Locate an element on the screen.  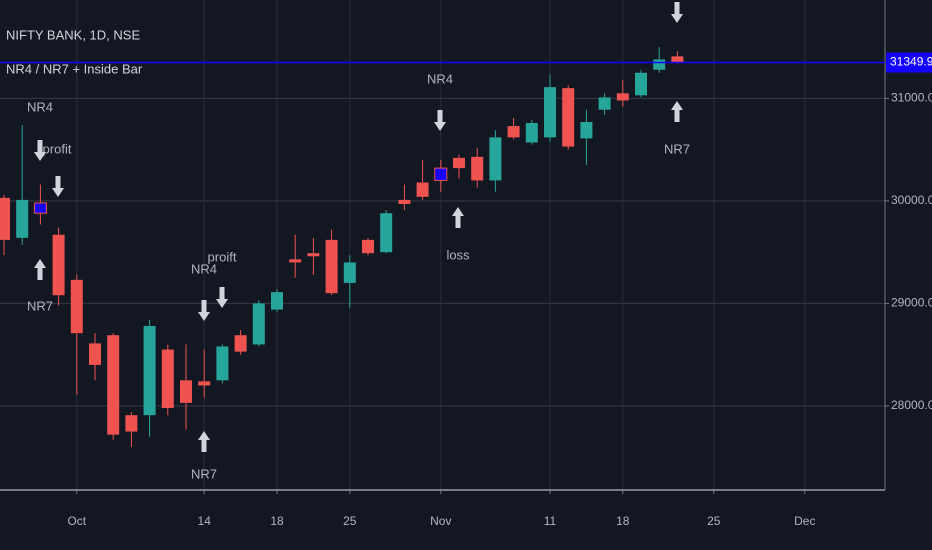
x-tick-label: Nov is located at coordinates (440, 521).